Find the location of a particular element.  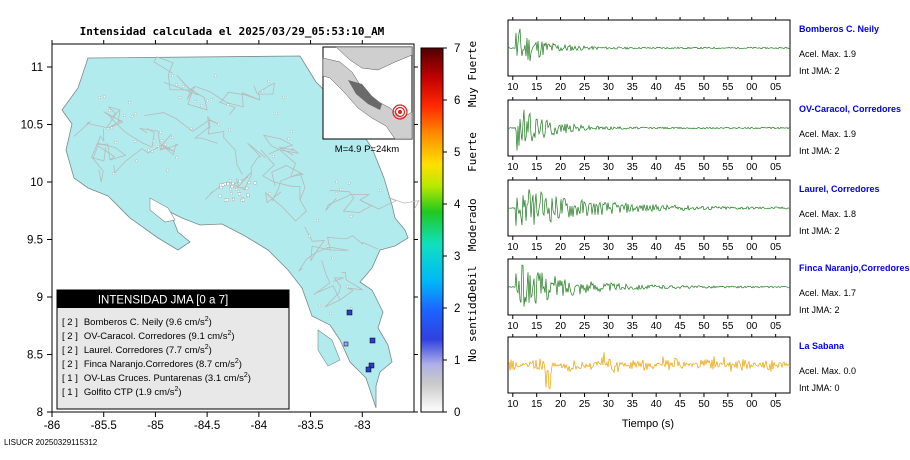

colorbar-category-label: Moderado is located at coordinates (472, 224).